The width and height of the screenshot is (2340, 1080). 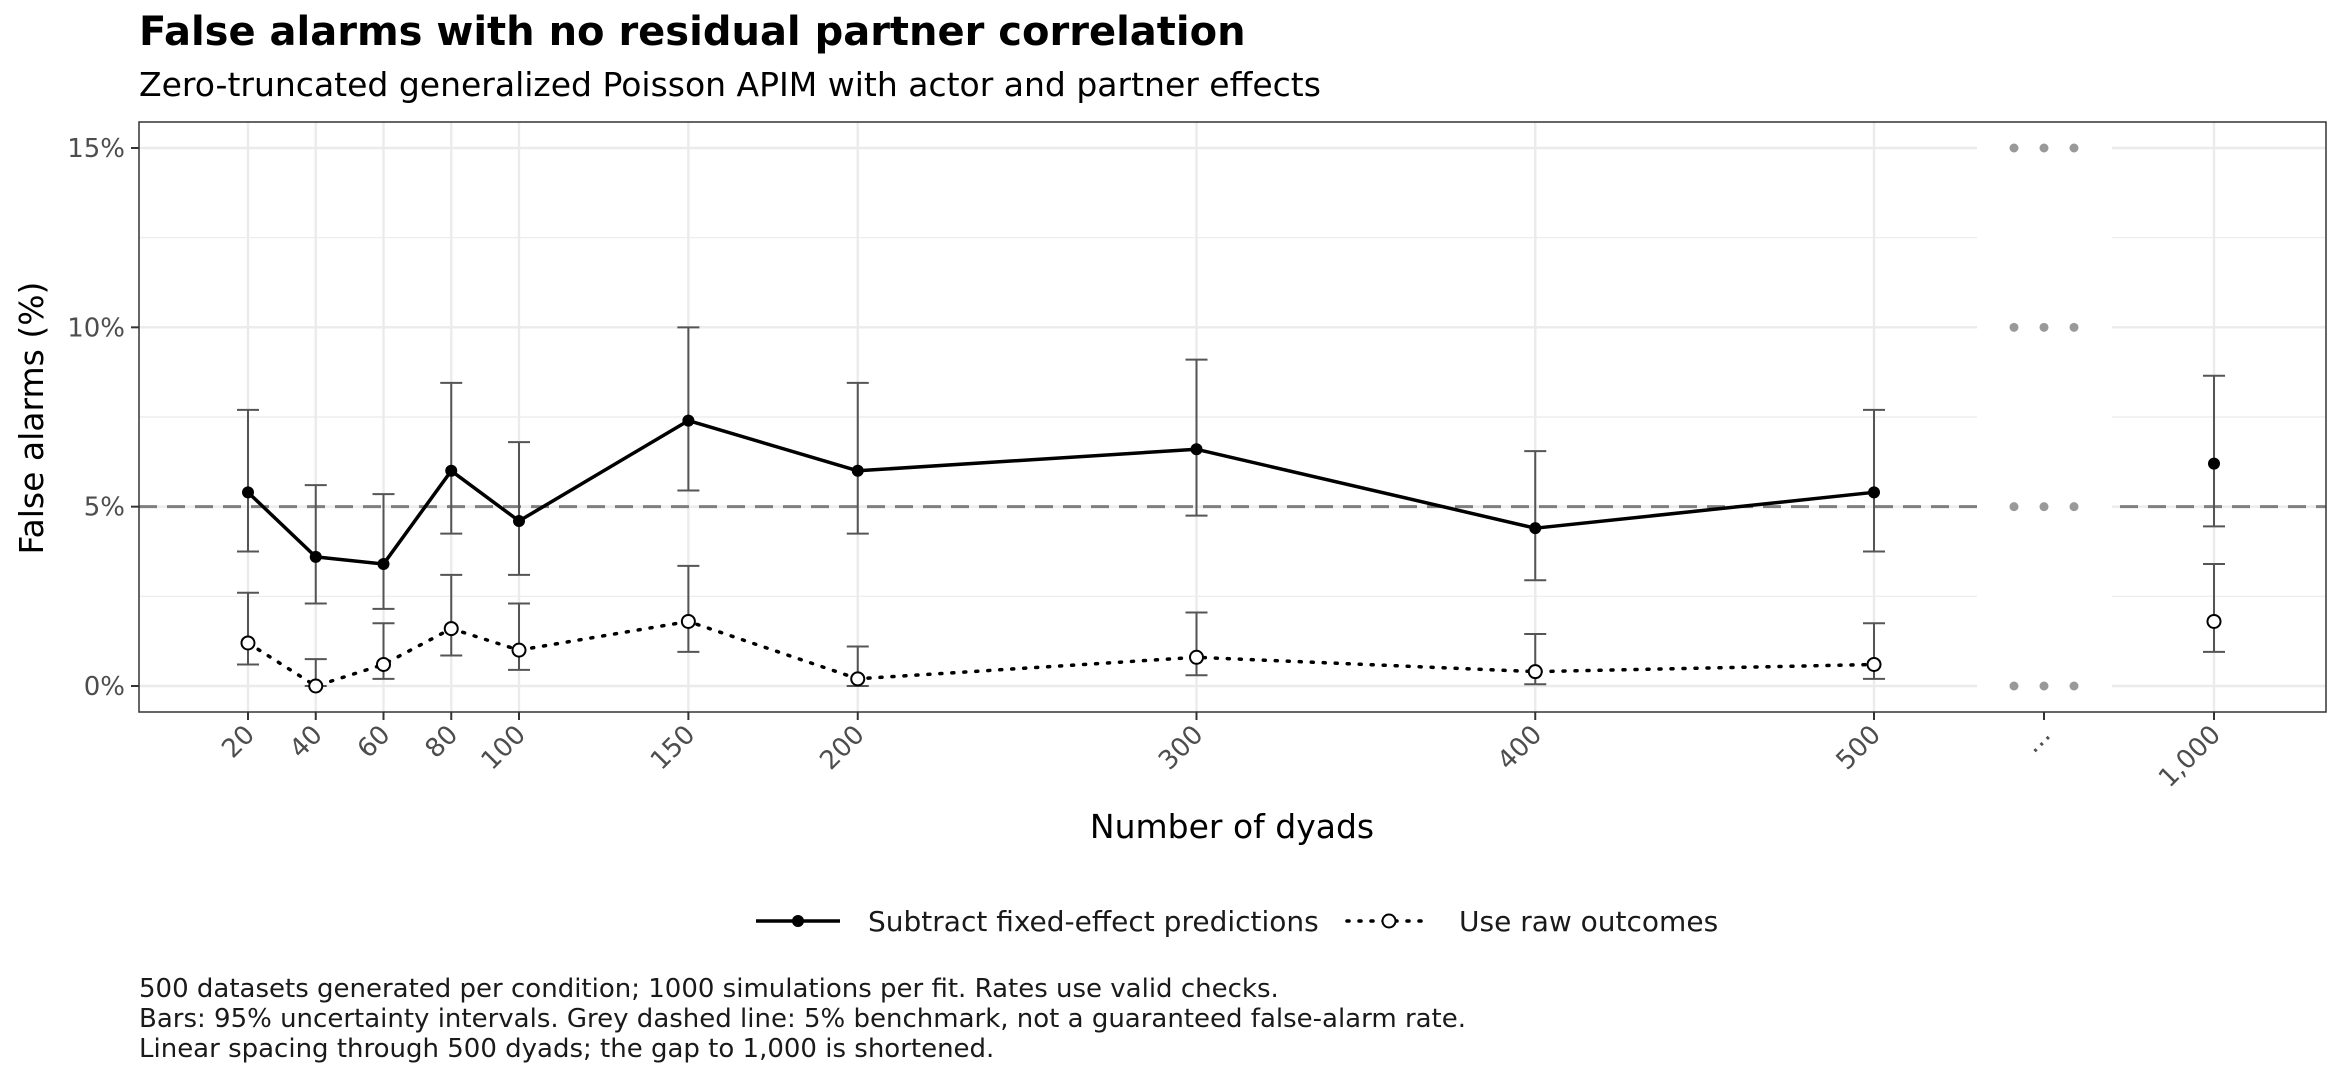 What do you see at coordinates (103, 418) in the screenshot?
I see `y-axis-ticks: 0% 5% 10% 15%` at bounding box center [103, 418].